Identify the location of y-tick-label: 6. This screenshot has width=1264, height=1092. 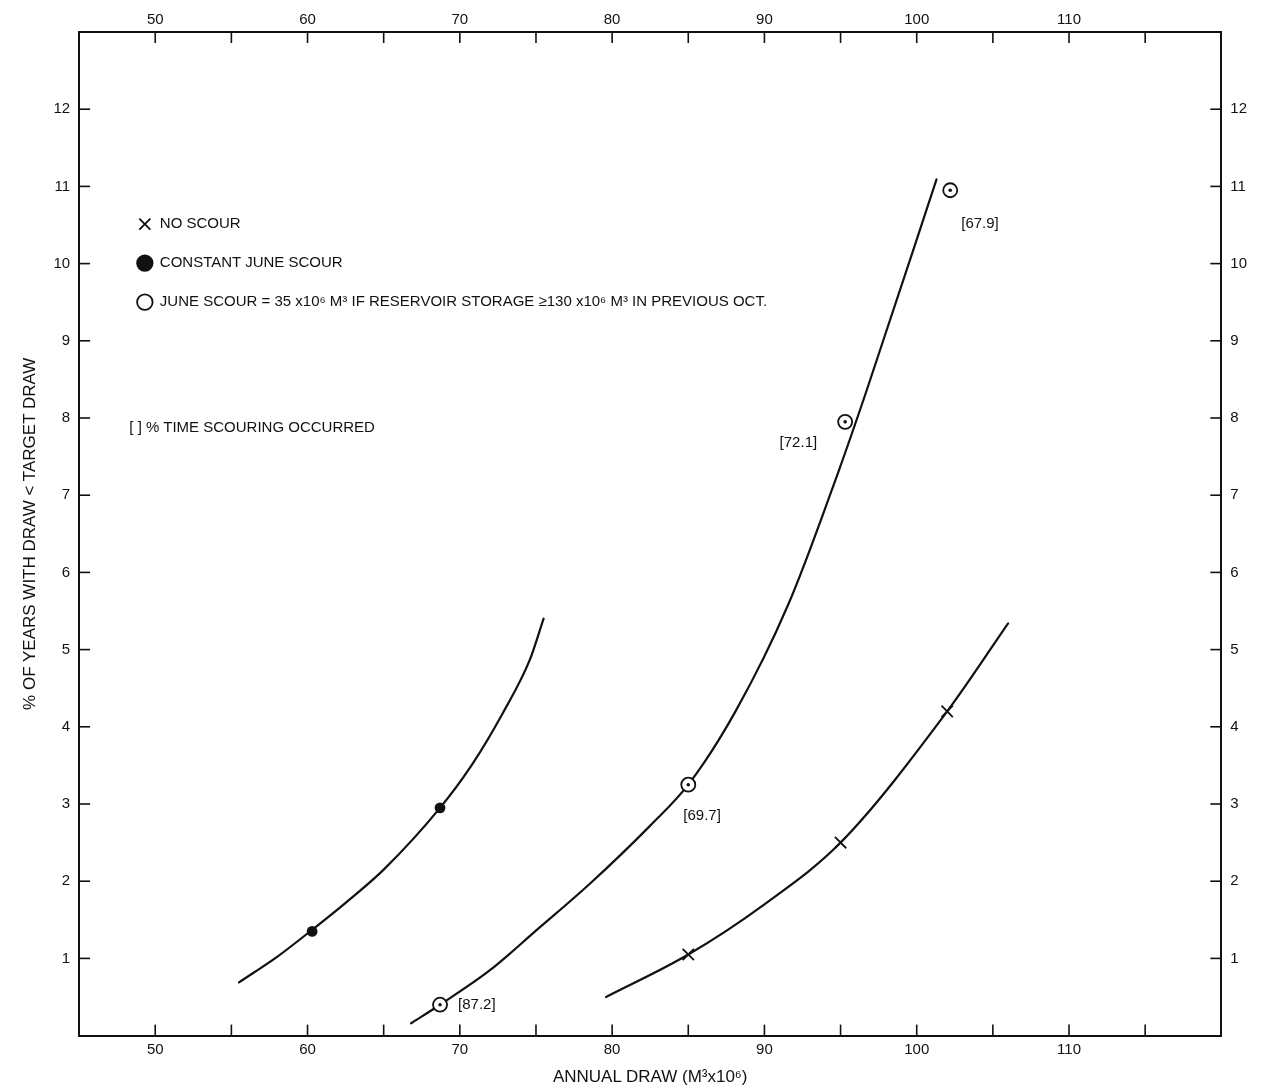
(66, 571).